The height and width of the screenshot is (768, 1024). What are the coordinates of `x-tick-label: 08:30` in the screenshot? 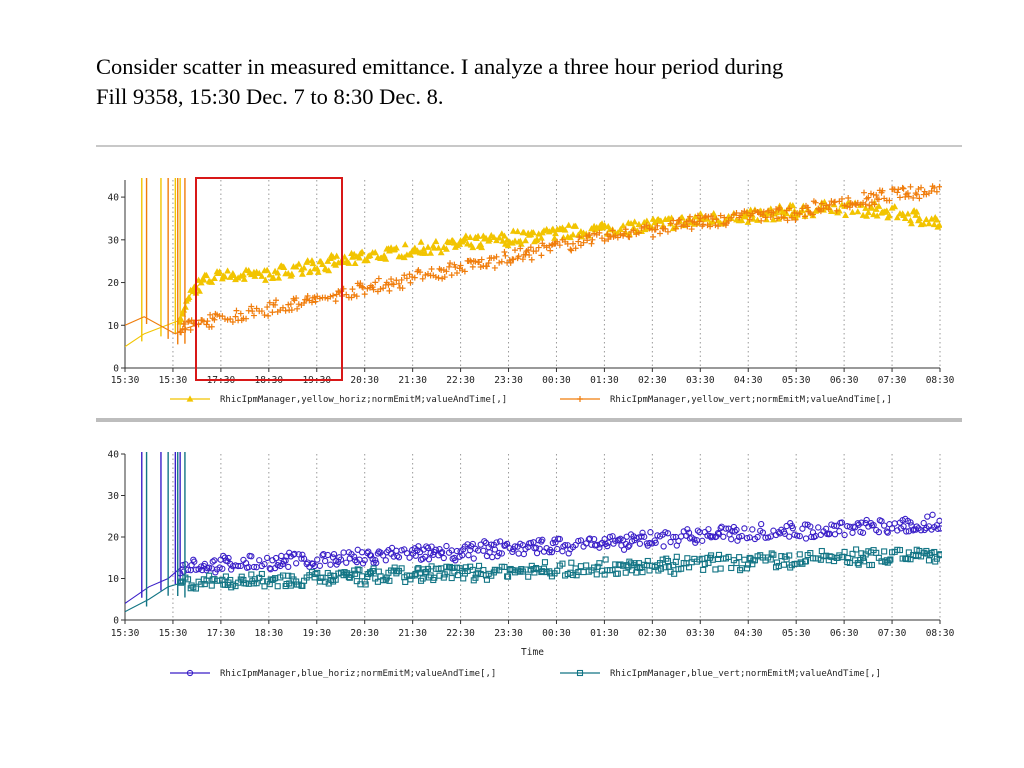 It's located at (940, 633).